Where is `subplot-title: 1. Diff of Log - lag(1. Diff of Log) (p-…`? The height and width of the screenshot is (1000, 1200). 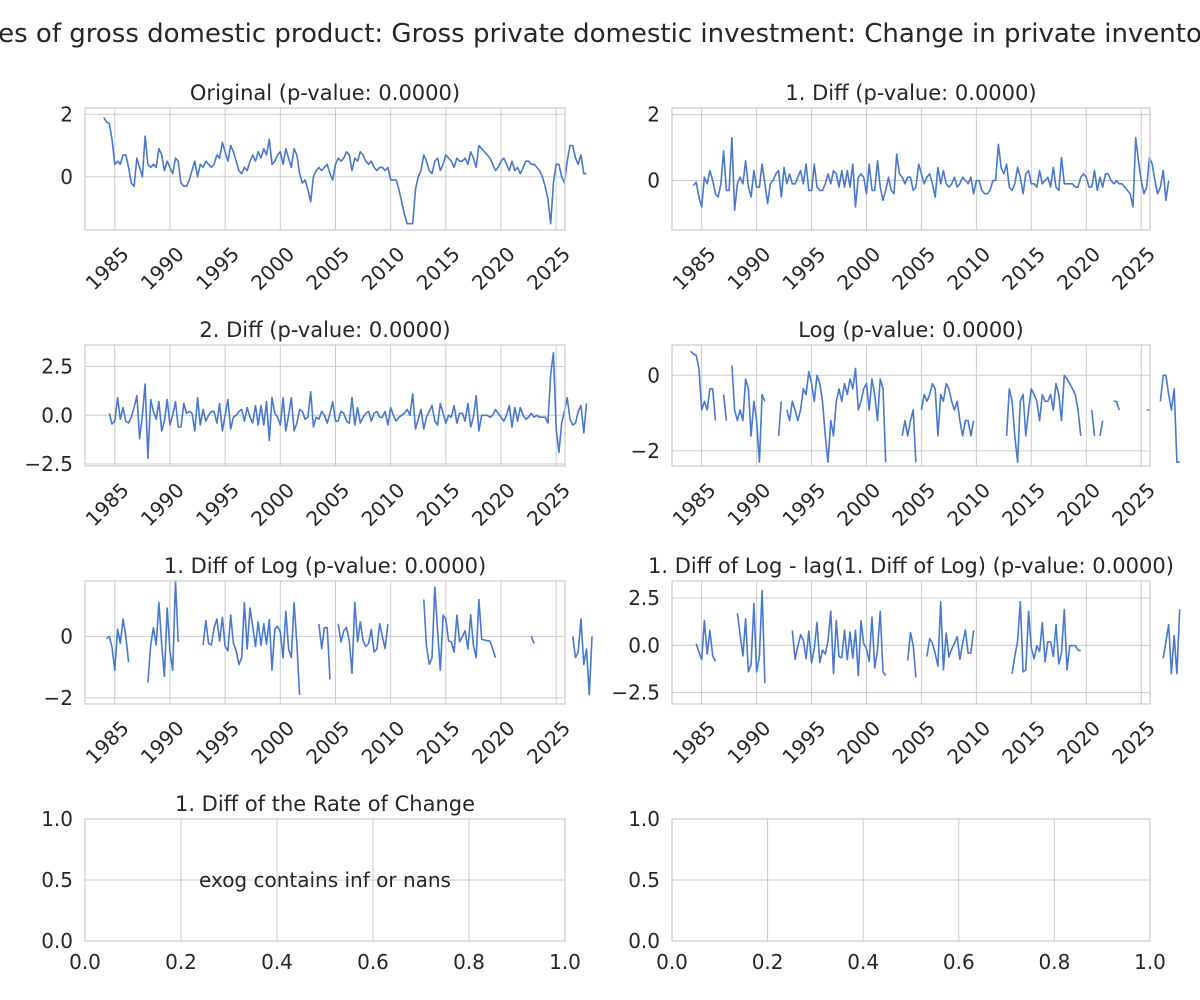 subplot-title: 1. Diff of Log - lag(1. Diff of Log) (p-… is located at coordinates (911, 566).